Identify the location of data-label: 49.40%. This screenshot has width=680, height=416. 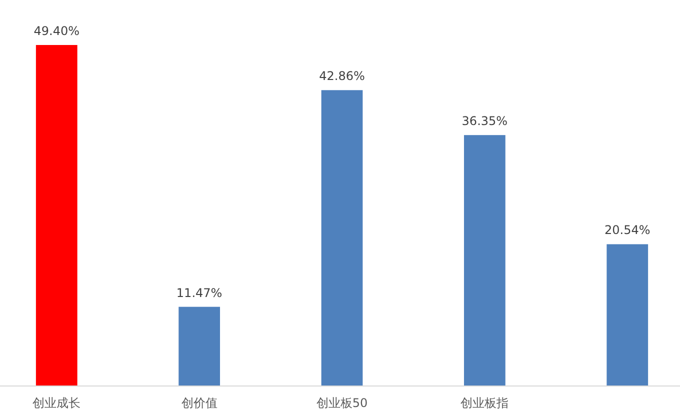
(57, 31).